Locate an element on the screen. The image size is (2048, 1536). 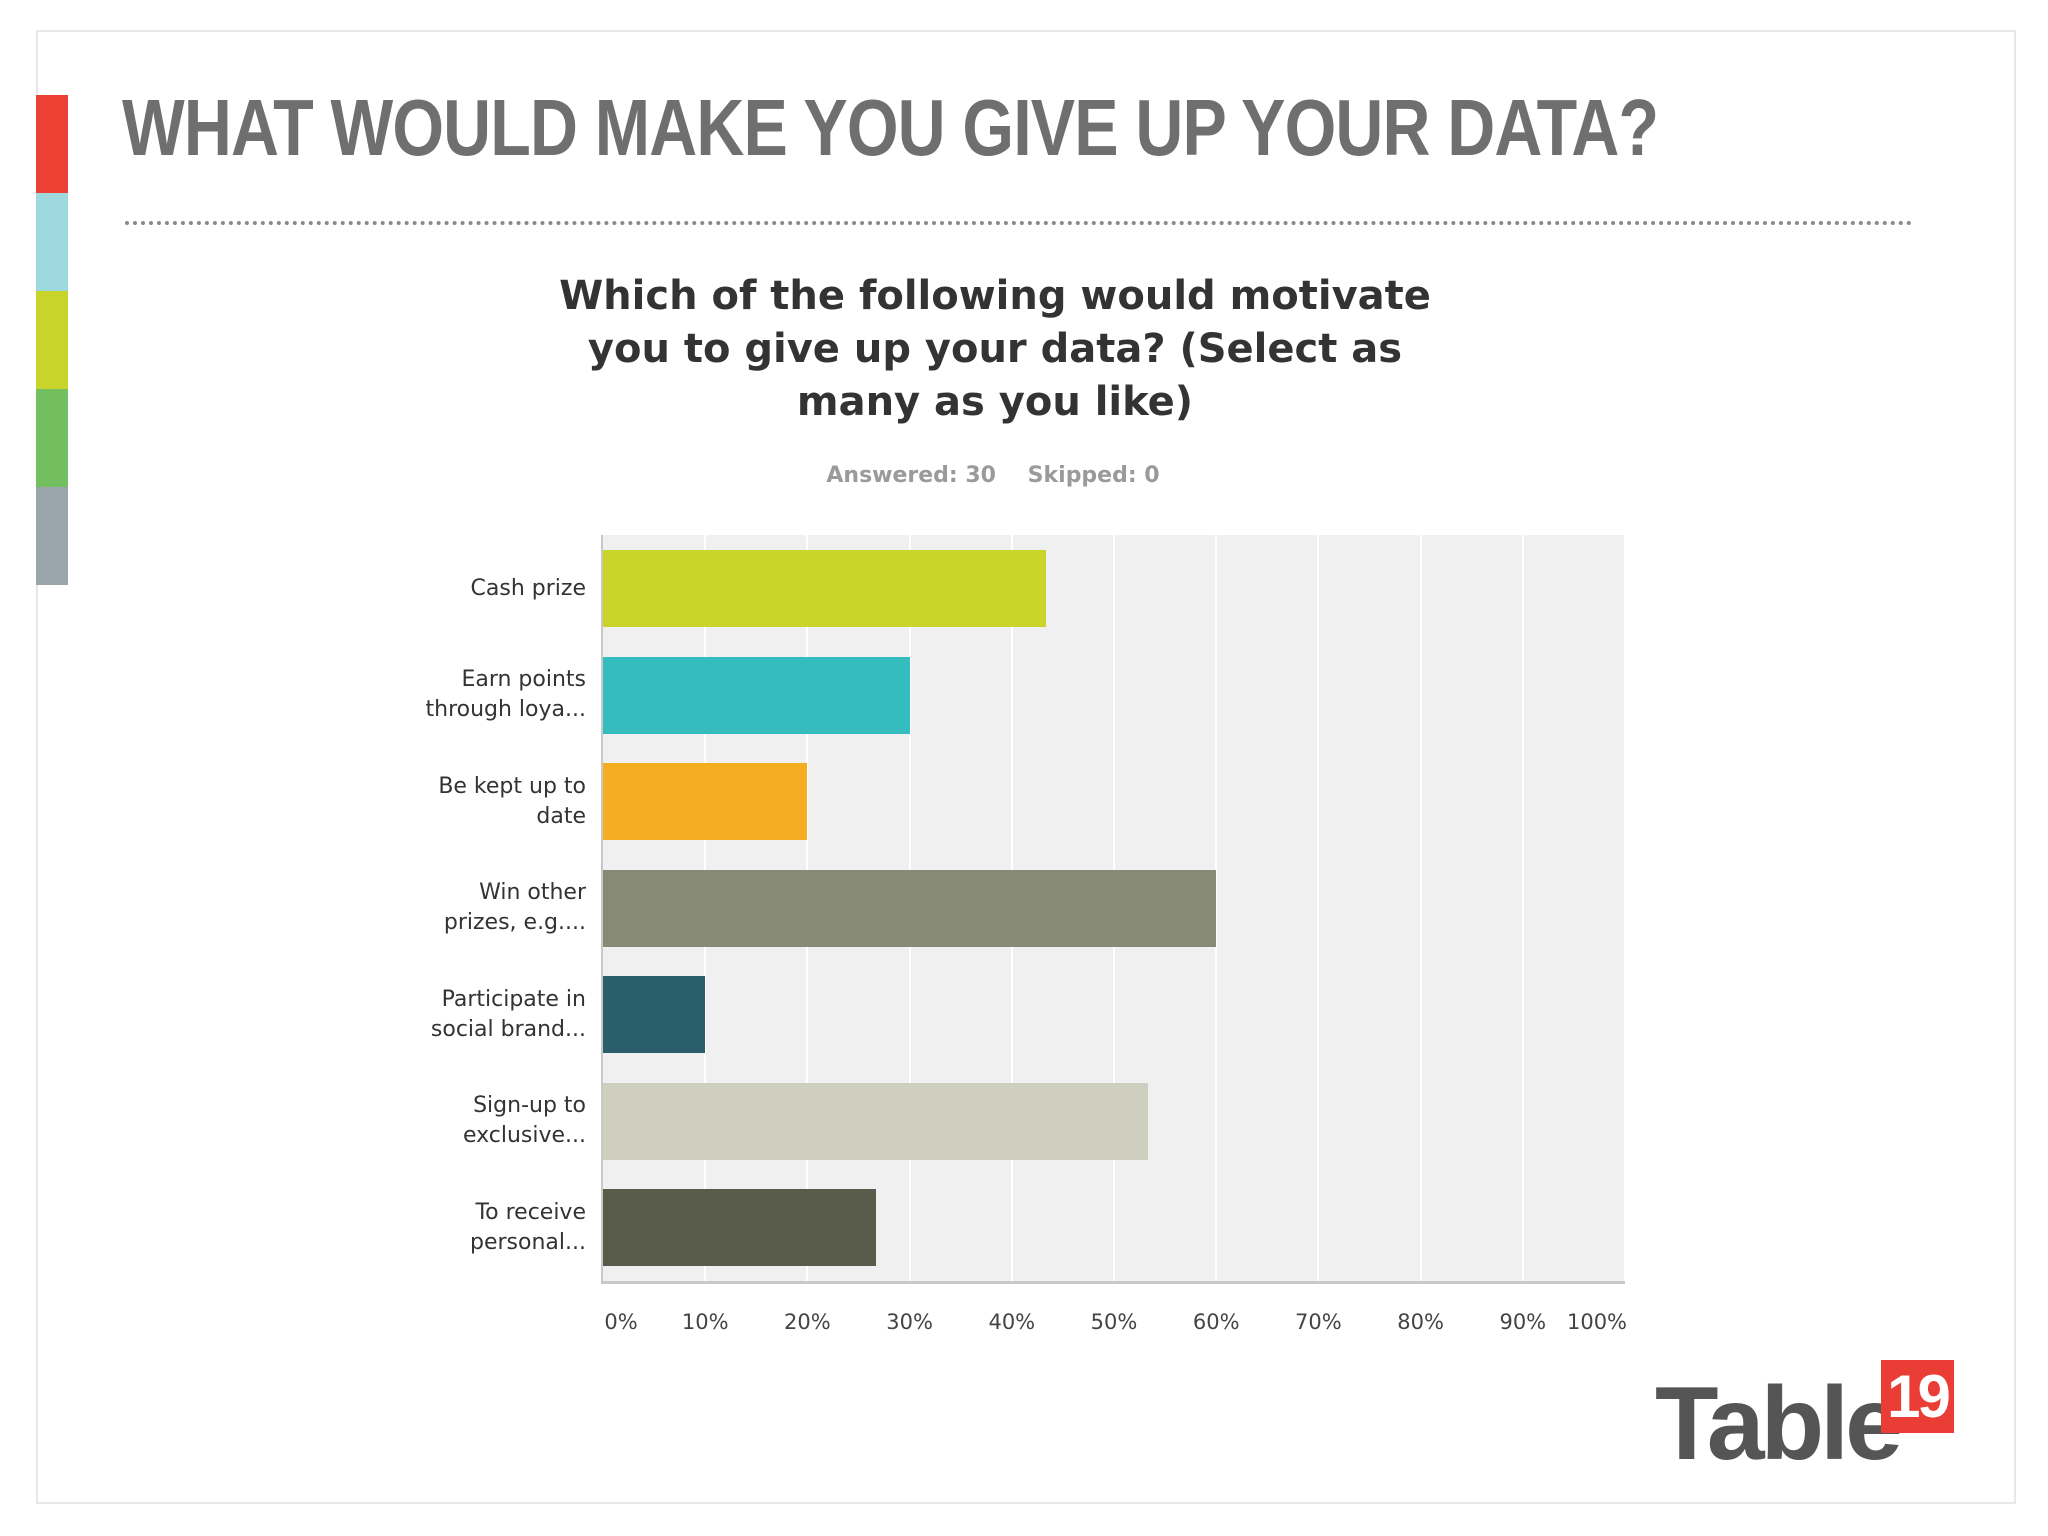
x-tick-label: 80% is located at coordinates (1420, 1322).